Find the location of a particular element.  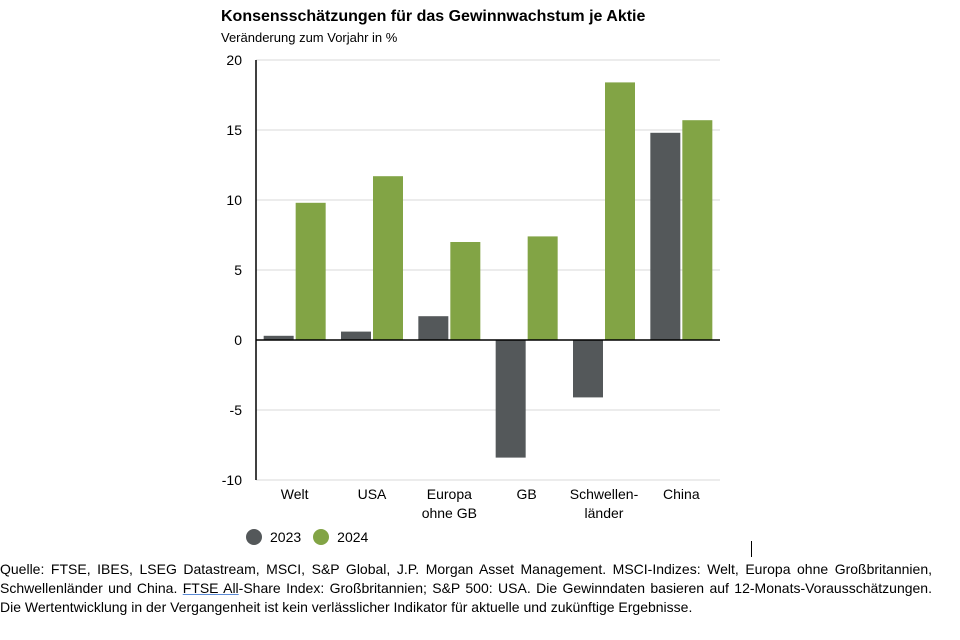

x-category-label: Europa ohne GB is located at coordinates (449, 503).